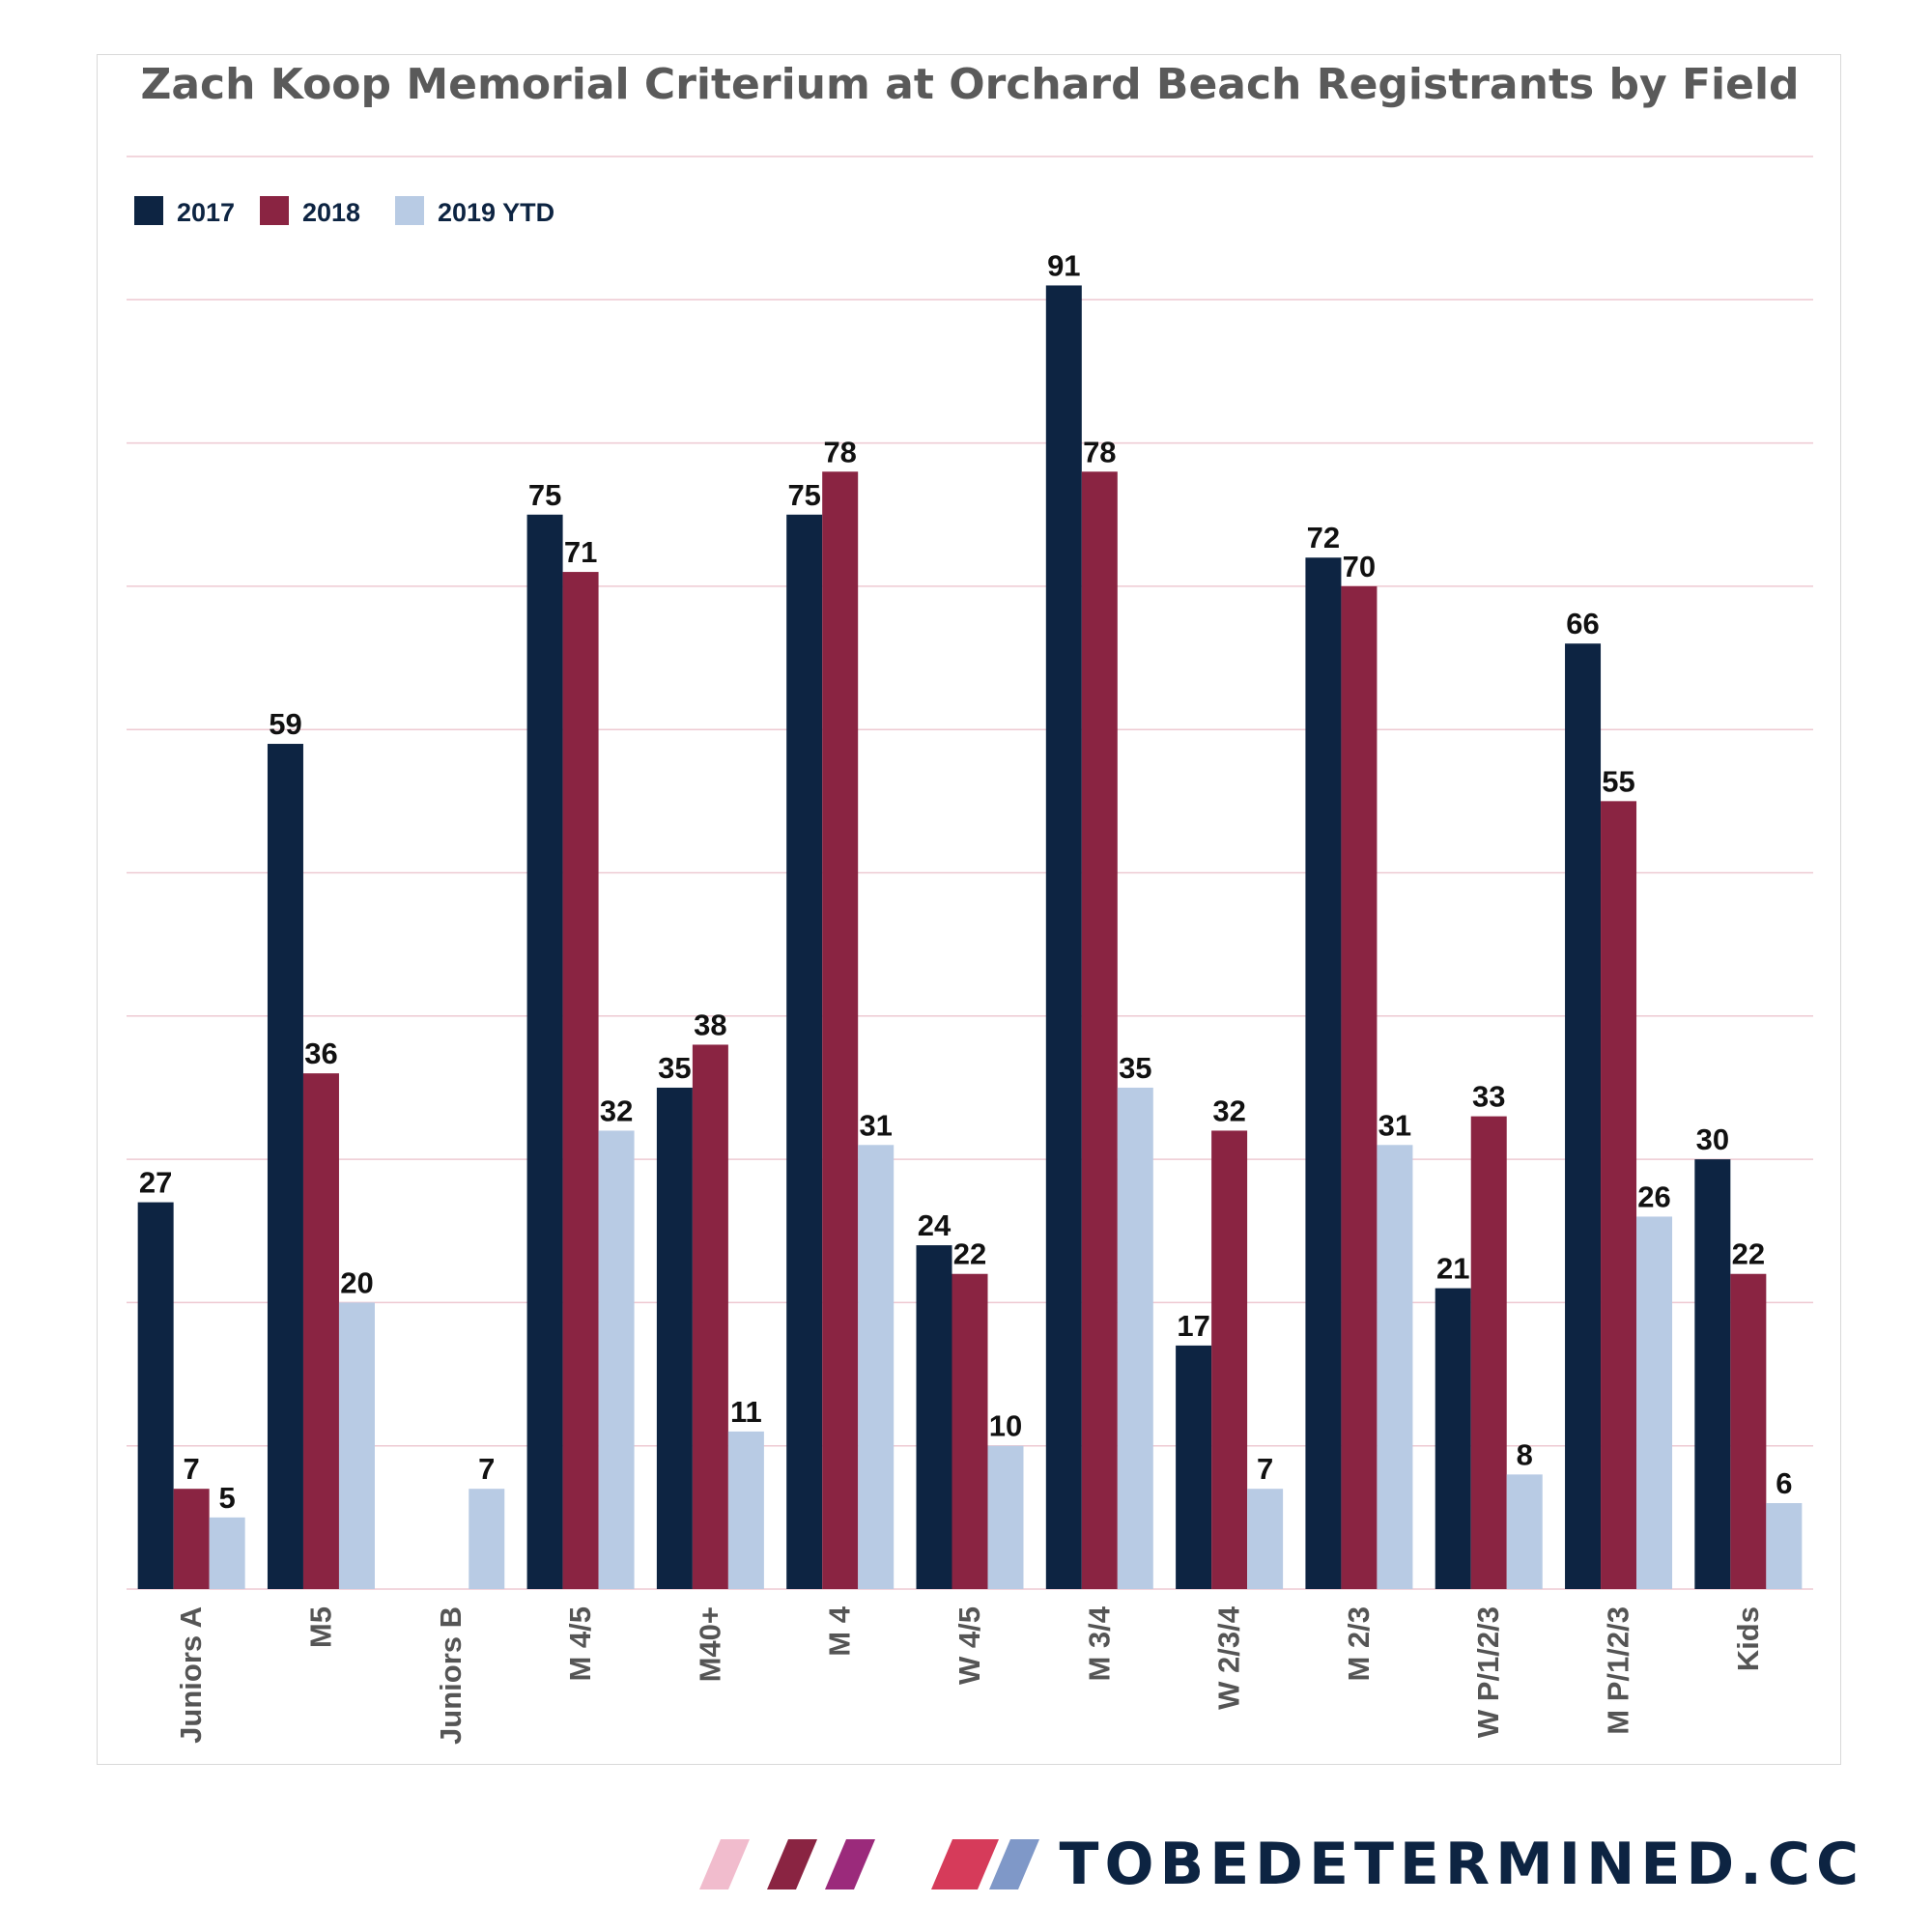 The height and width of the screenshot is (1932, 1932). What do you see at coordinates (580, 1644) in the screenshot?
I see `category-label-m-4-5: M 4/5` at bounding box center [580, 1644].